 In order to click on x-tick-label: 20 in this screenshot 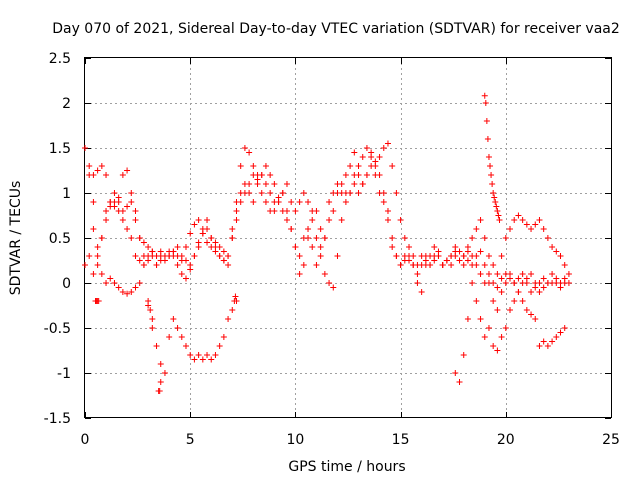, I will do `click(506, 440)`.